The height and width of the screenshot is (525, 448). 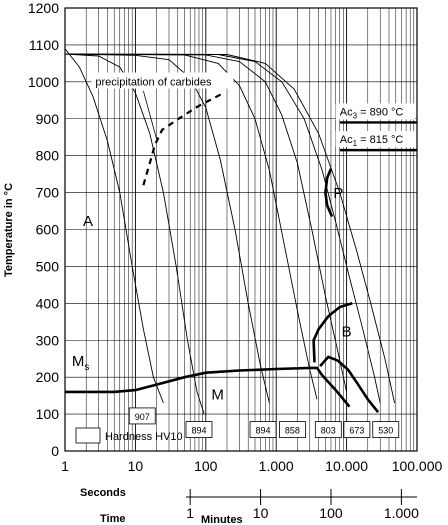 What do you see at coordinates (48, 266) in the screenshot?
I see `y-tick-label: 500` at bounding box center [48, 266].